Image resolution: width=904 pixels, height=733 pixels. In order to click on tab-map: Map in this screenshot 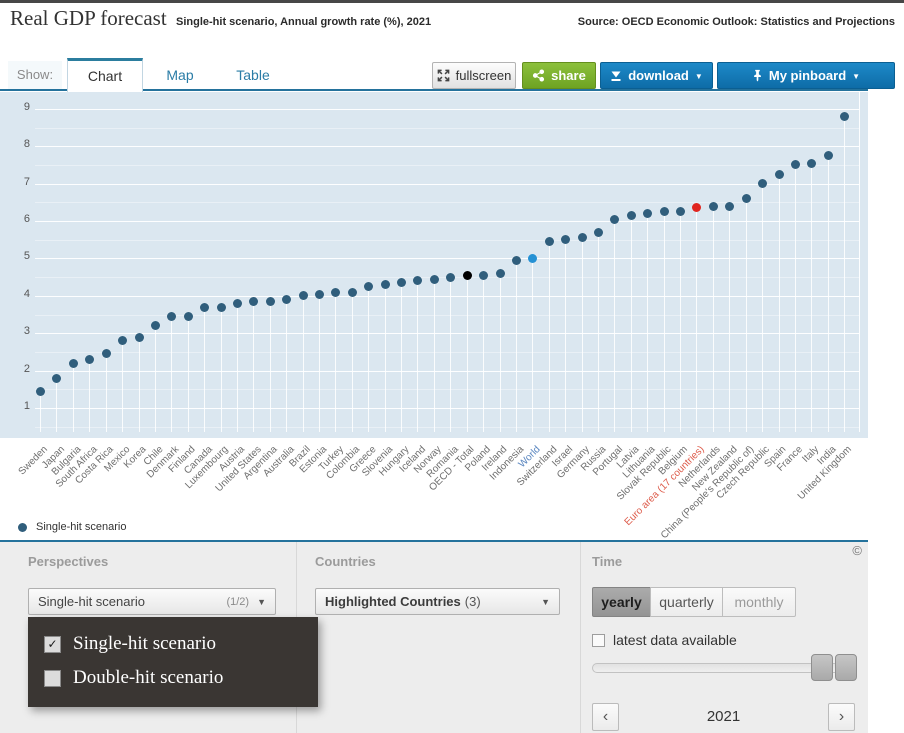, I will do `click(180, 75)`.